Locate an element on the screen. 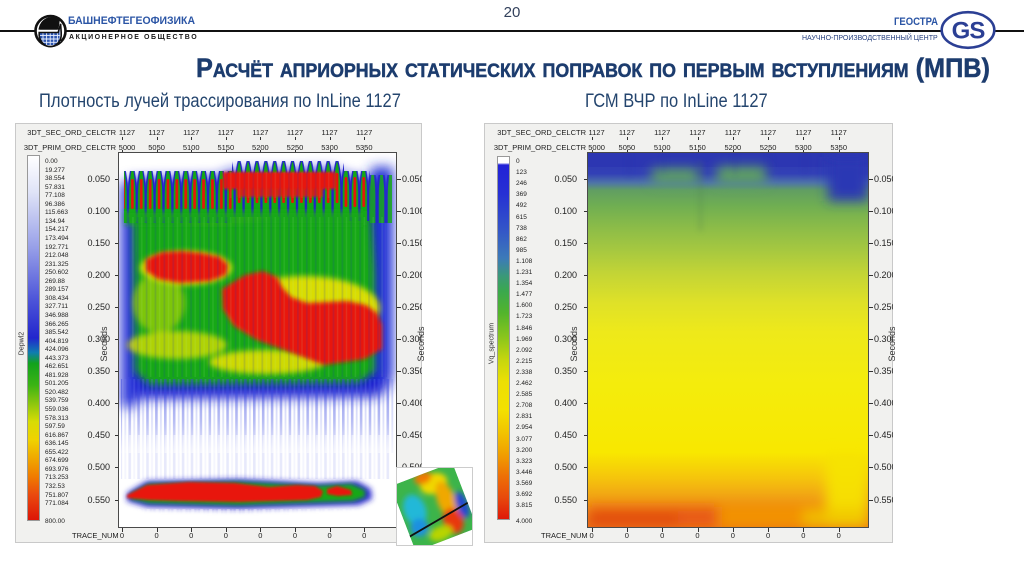  svg-text: GS is located at coordinates (969, 31).